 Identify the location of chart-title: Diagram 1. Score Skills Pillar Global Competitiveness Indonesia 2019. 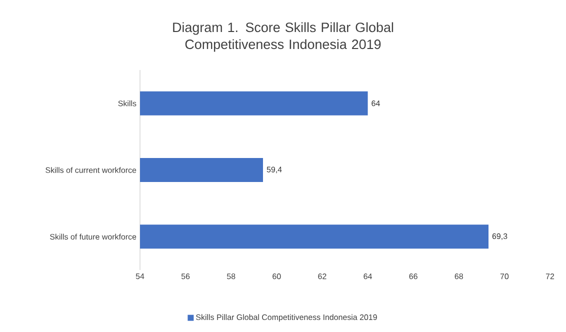
(283, 37).